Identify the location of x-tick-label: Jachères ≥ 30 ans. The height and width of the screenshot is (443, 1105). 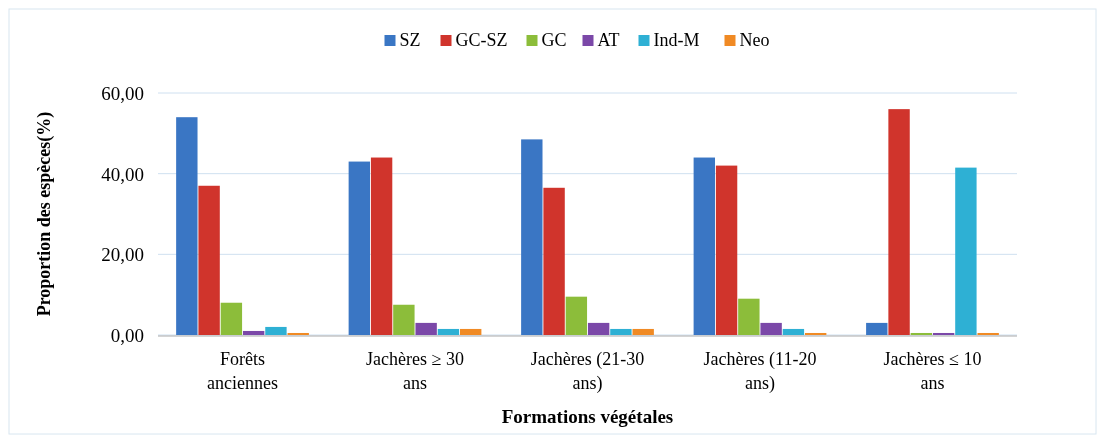
(415, 371).